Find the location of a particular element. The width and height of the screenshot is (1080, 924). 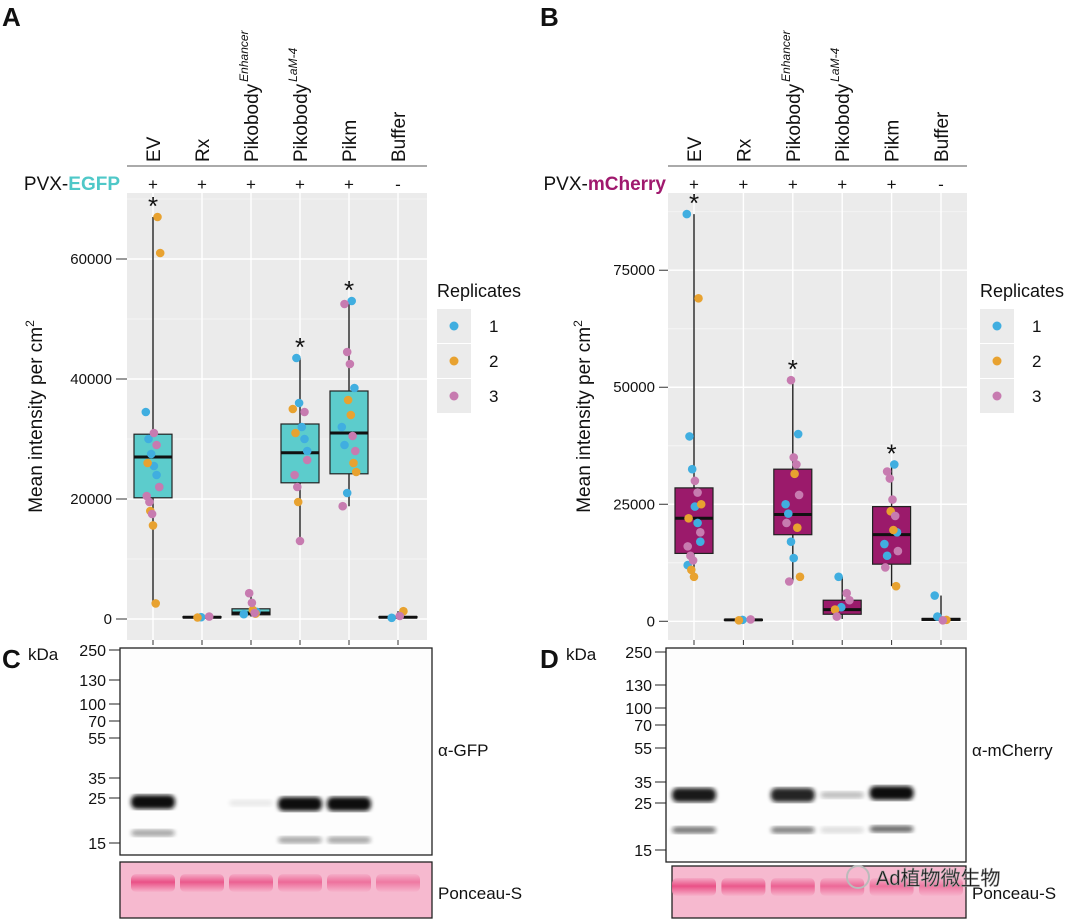

sign-row-construct: mCherry is located at coordinates (627, 184).